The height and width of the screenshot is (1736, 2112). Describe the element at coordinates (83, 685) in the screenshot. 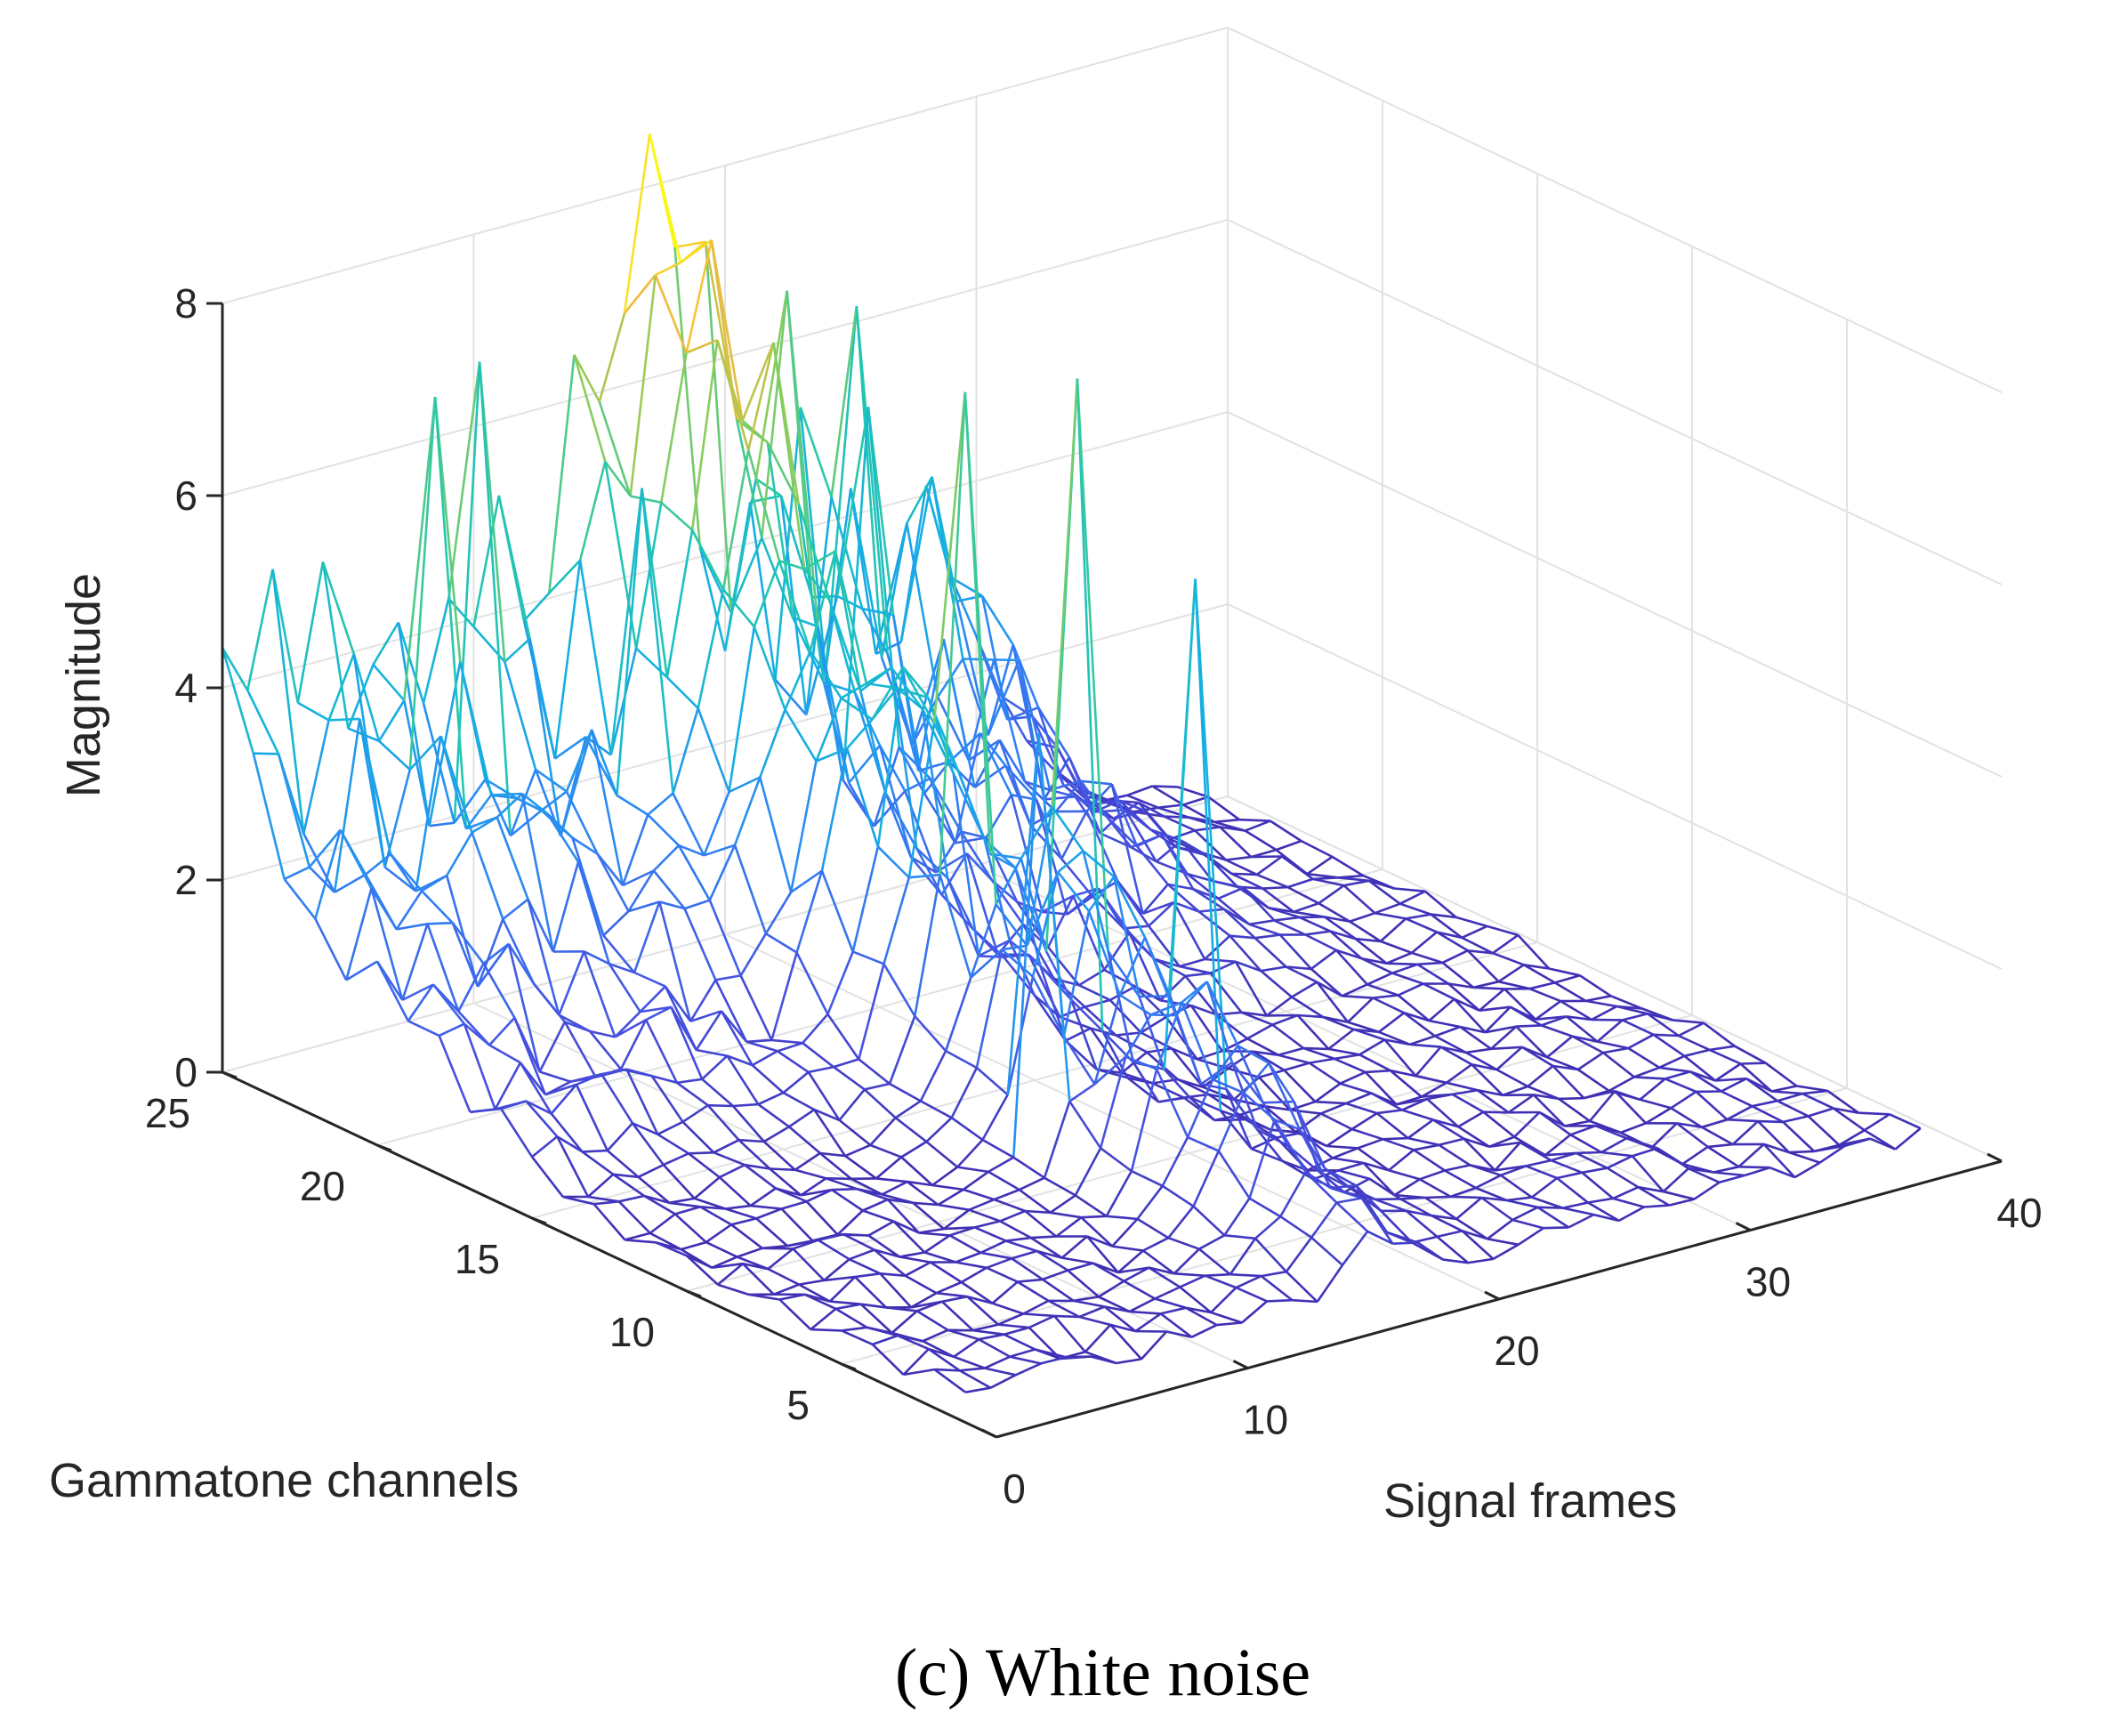

I see `z-axis-label: Magnitude` at that location.